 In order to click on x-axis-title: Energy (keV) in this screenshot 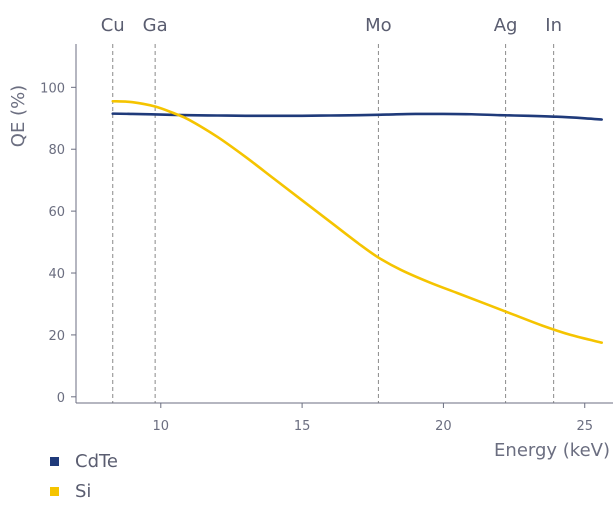, I will do `click(552, 450)`.